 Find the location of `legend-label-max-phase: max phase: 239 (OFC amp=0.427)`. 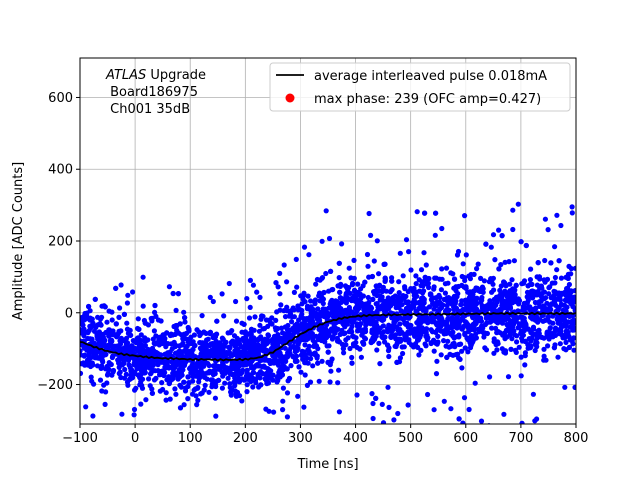

legend-label-max-phase: max phase: 239 (OFC amp=0.427) is located at coordinates (427, 99).